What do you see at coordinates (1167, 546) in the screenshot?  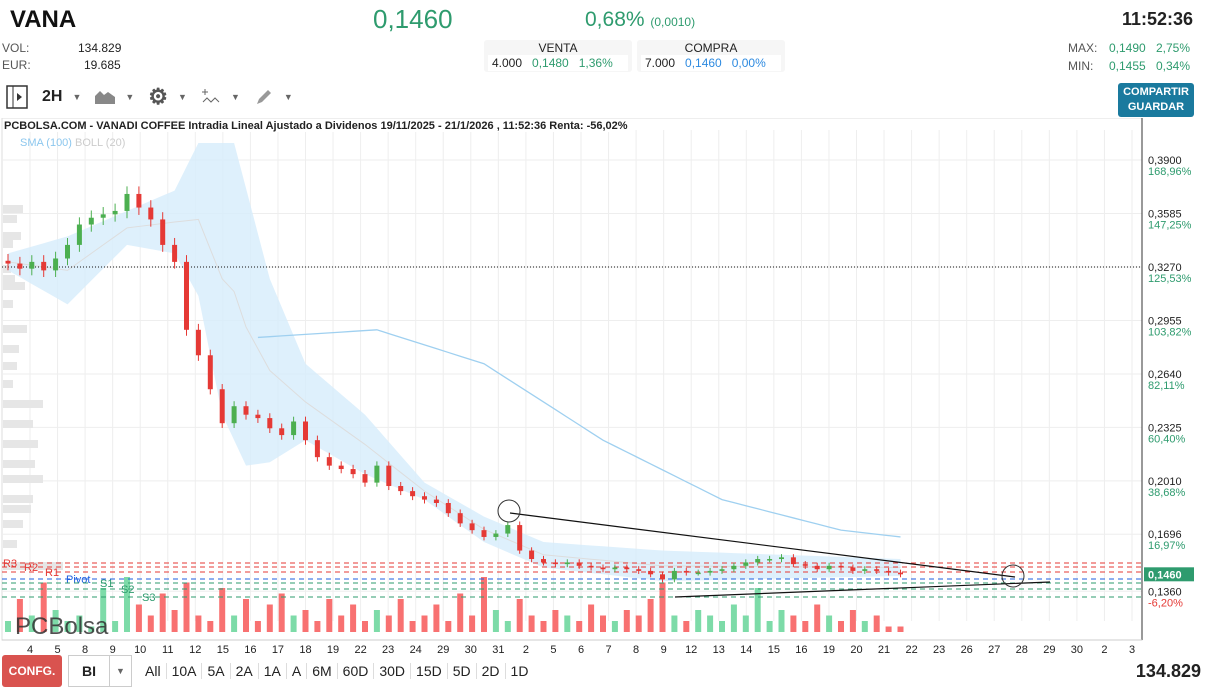 I see `y-tick-pct: 16,97%` at bounding box center [1167, 546].